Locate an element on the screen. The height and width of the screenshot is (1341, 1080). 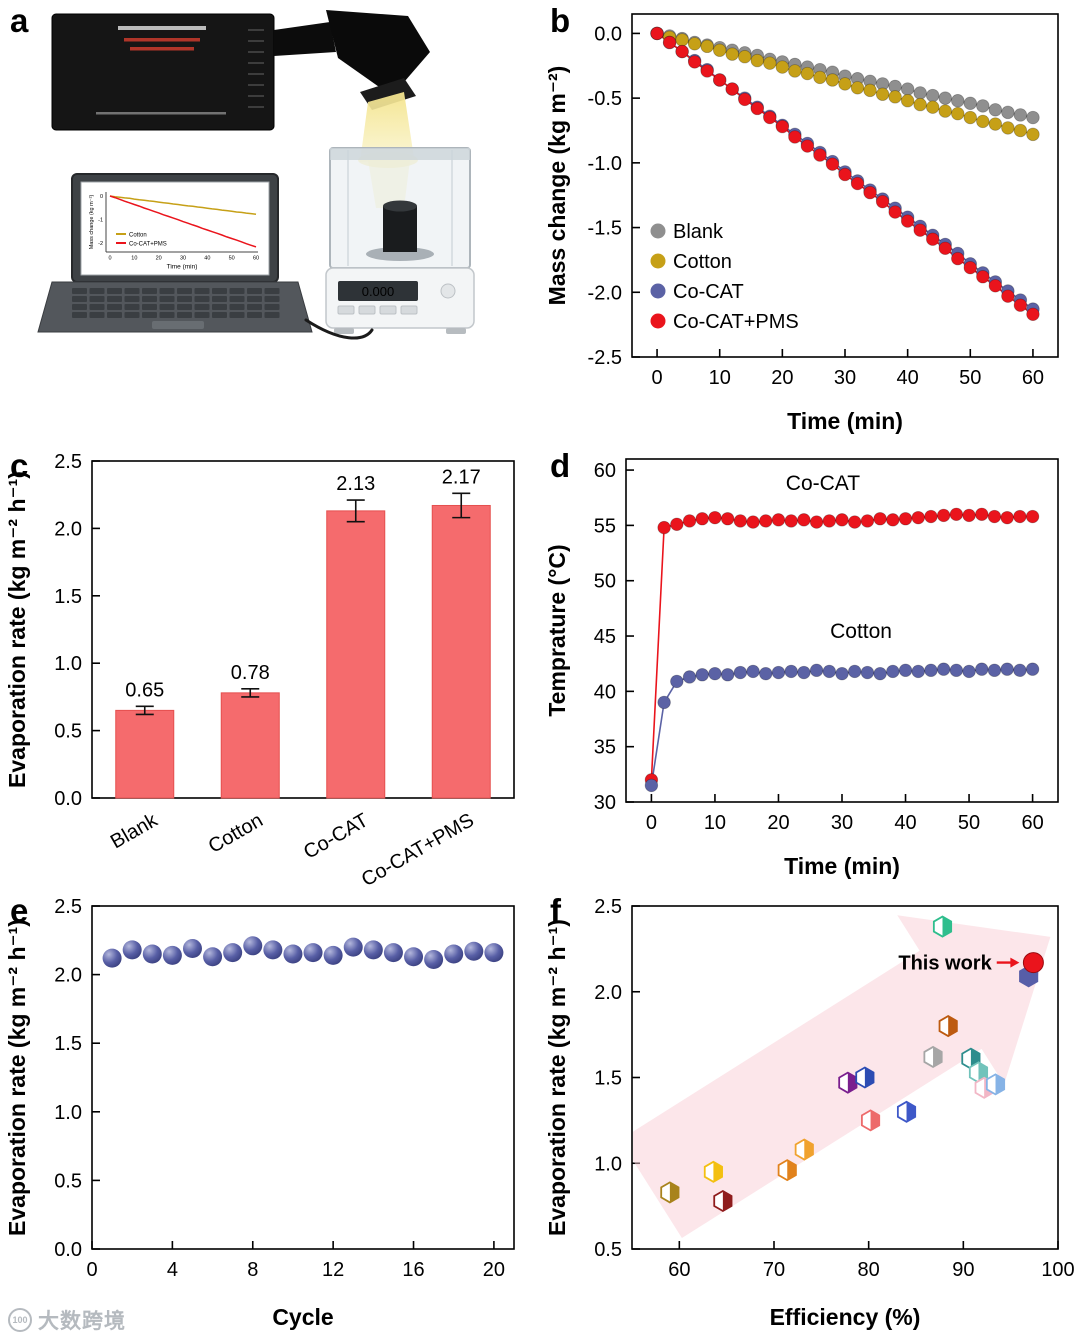
svg-text: 0.78 is located at coordinates (250, 673).